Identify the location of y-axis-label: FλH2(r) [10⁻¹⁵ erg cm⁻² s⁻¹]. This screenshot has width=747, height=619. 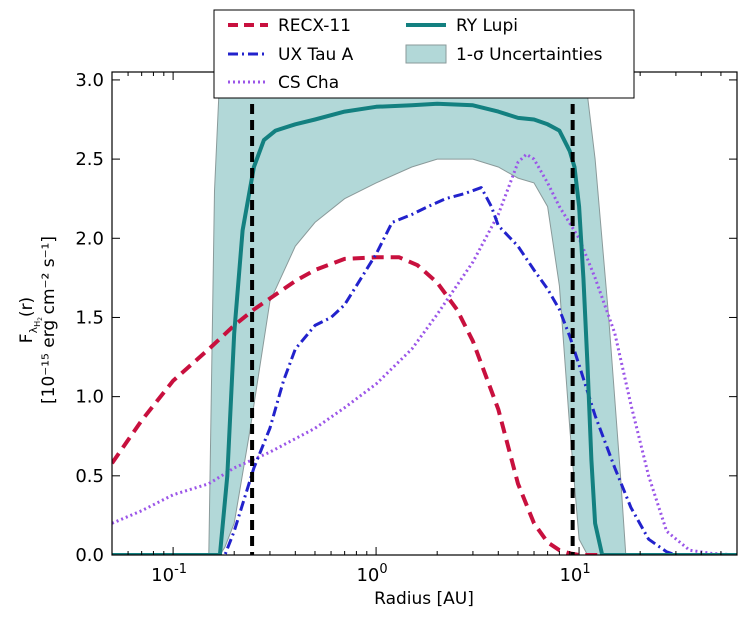
(38, 320).